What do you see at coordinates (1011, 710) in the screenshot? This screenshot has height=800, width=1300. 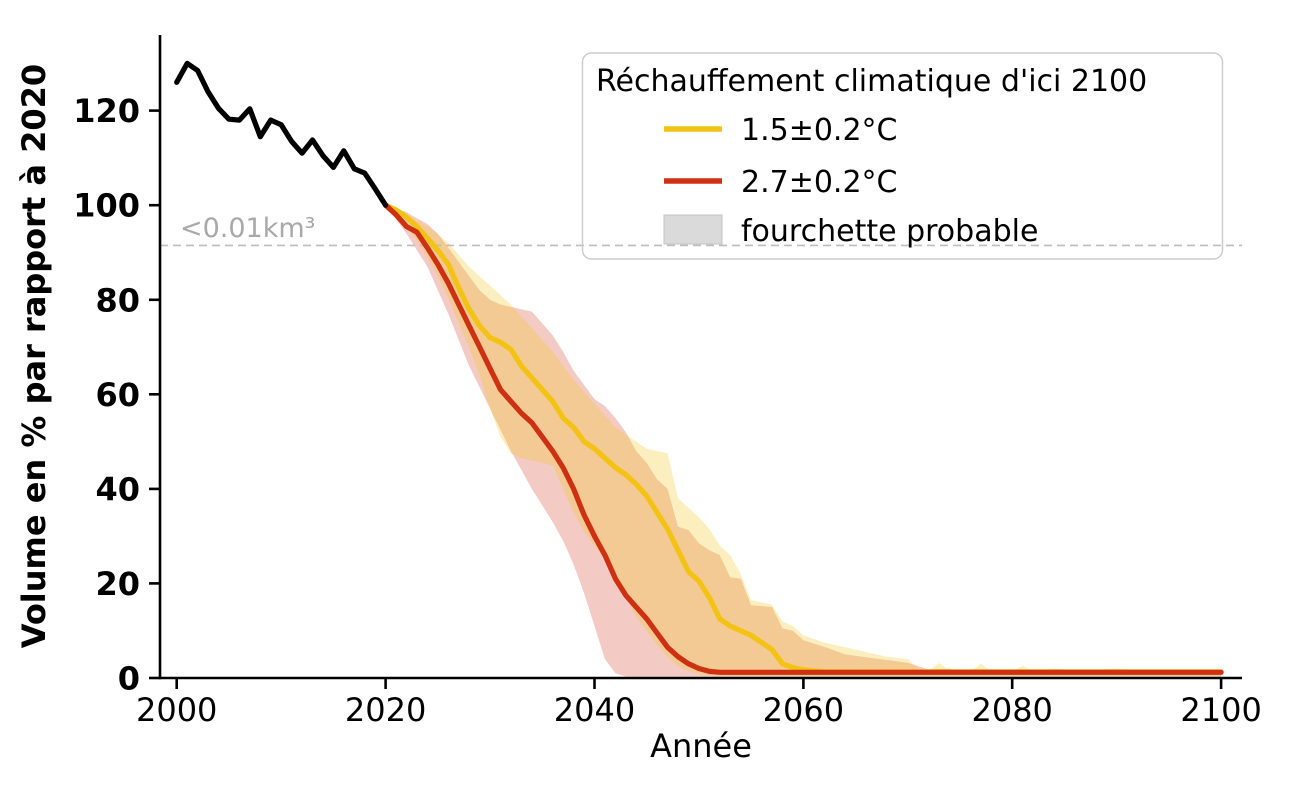 I see `x-tick-label: 2080` at bounding box center [1011, 710].